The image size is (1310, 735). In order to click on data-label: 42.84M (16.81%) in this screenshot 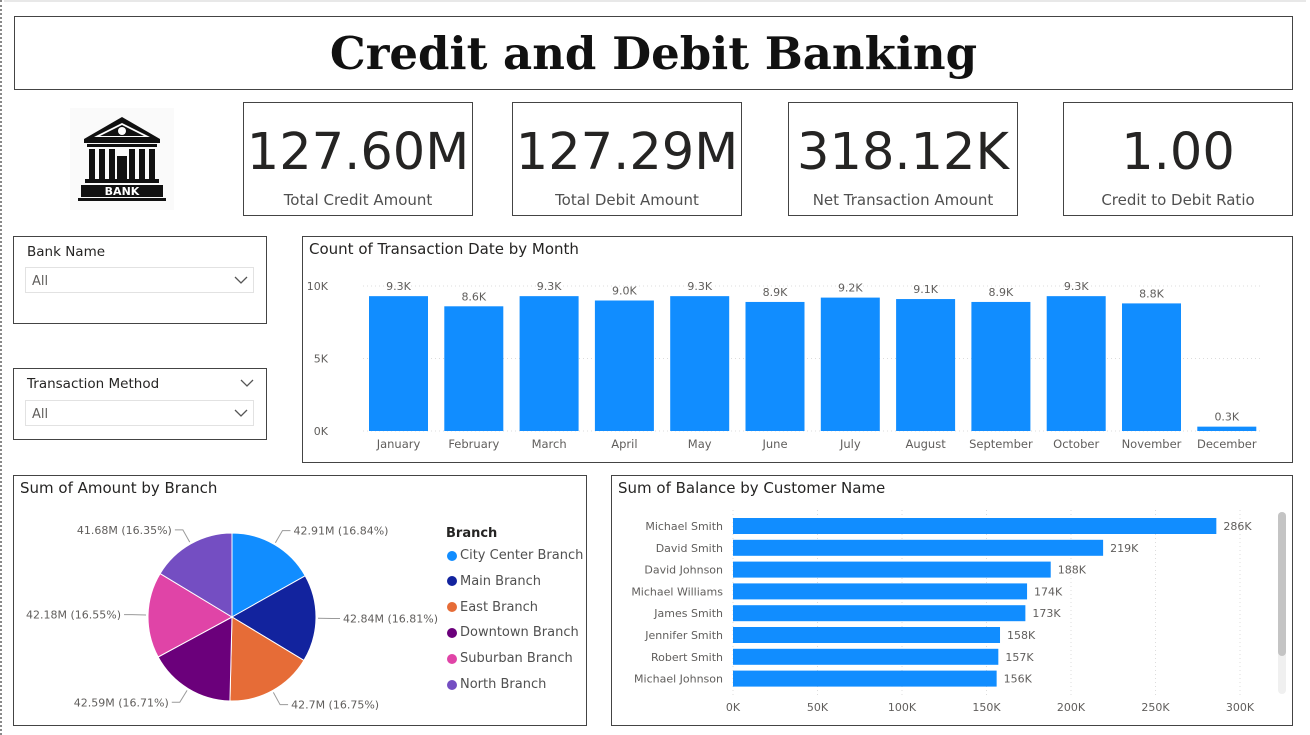, I will do `click(390, 618)`.